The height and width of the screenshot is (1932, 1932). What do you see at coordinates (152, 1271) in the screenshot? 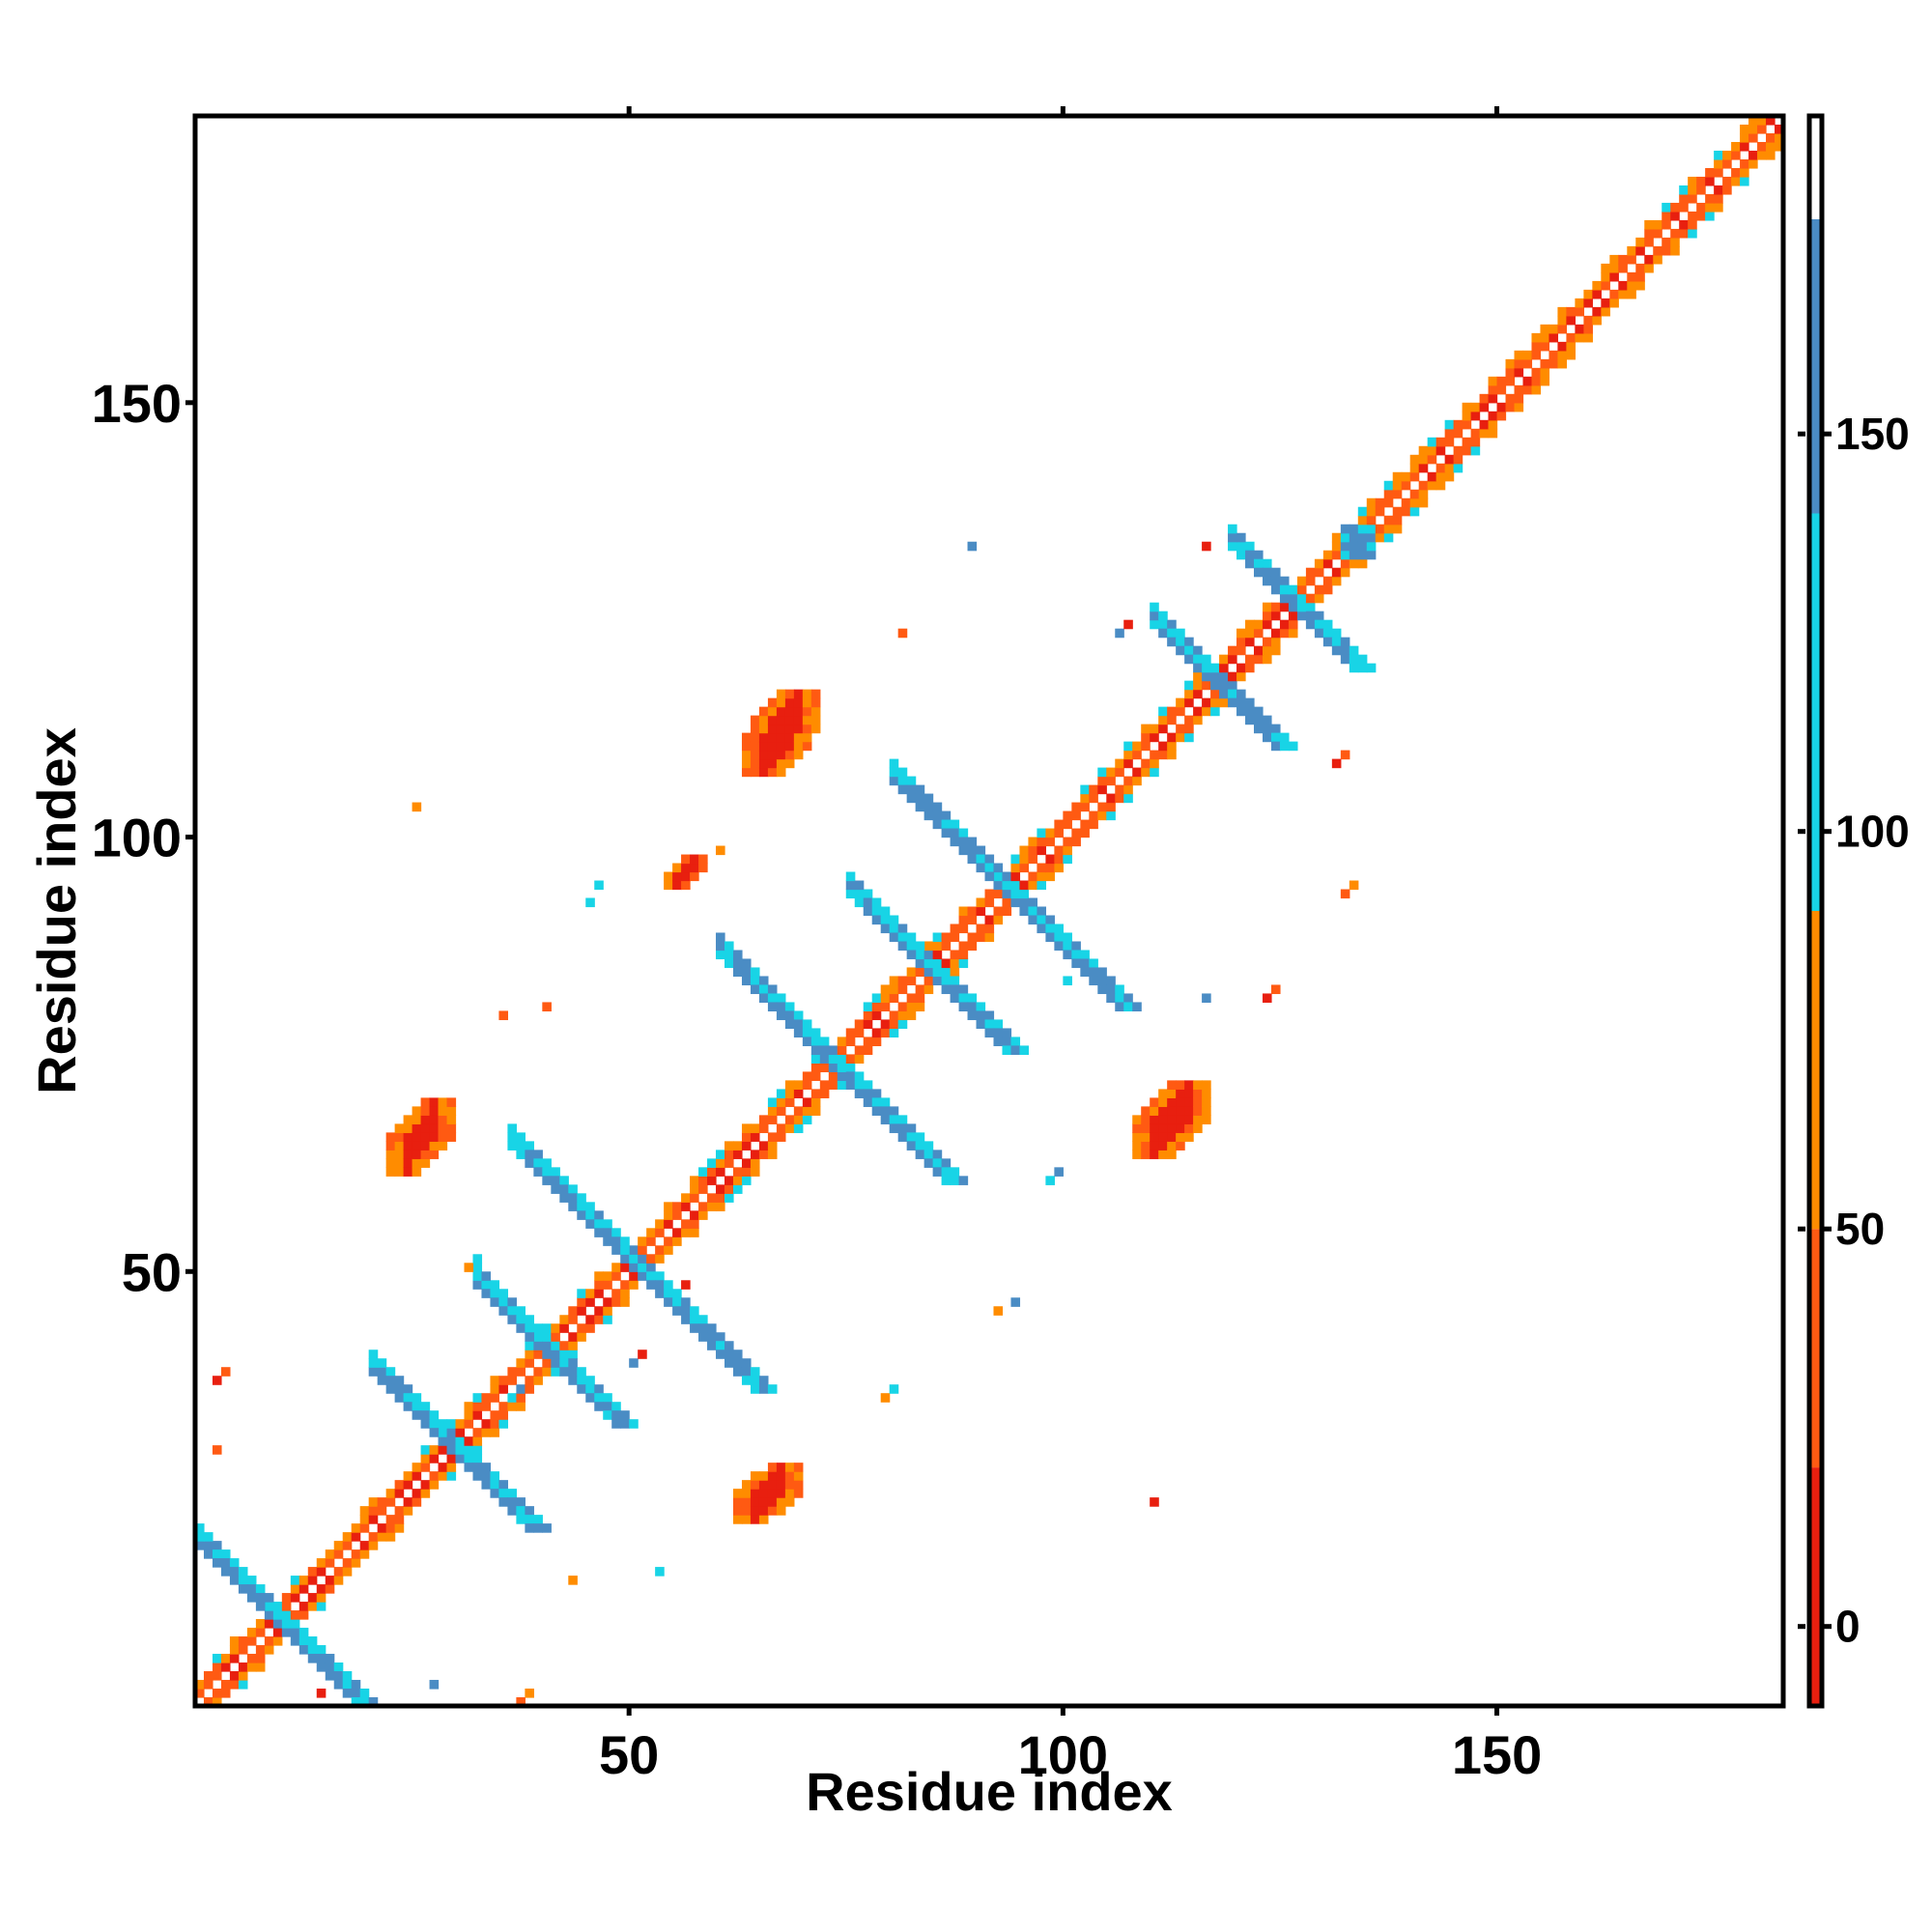
I see `y-tick-label: 50` at bounding box center [152, 1271].